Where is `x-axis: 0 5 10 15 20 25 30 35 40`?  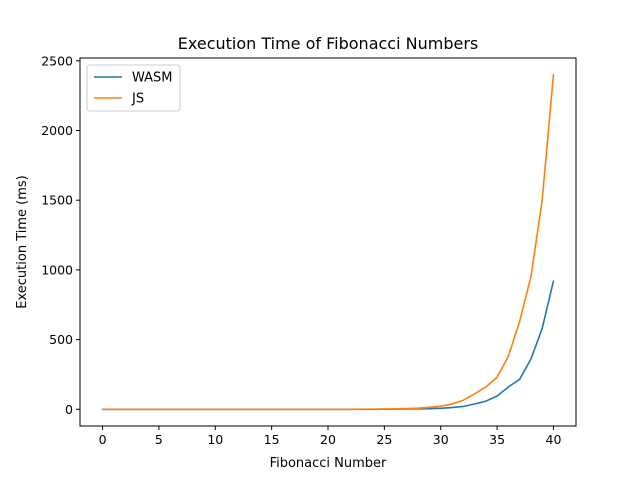
x-axis: 0 5 10 15 20 25 30 35 40 is located at coordinates (330, 436).